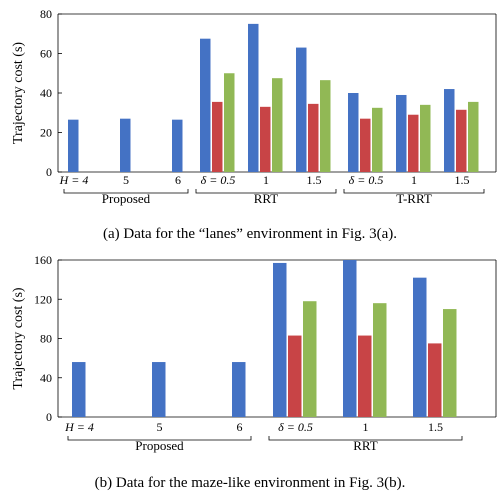 This screenshot has width=500, height=496. What do you see at coordinates (46, 133) in the screenshot?
I see `y-tick-label: 20` at bounding box center [46, 133].